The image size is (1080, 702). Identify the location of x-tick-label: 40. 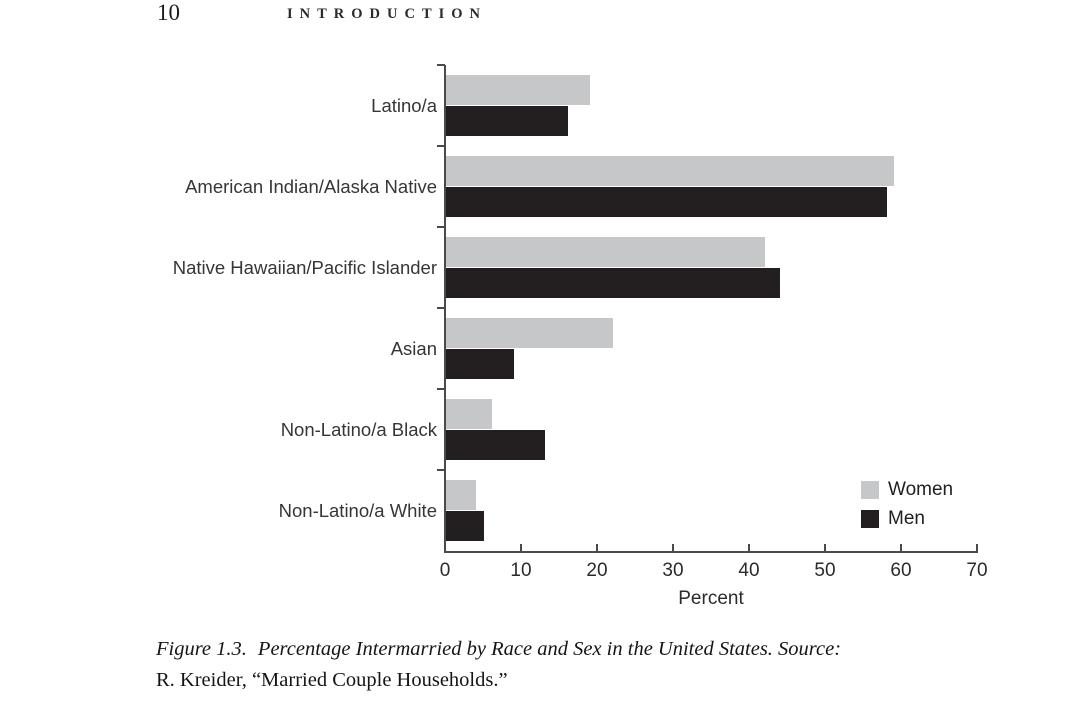
(749, 570).